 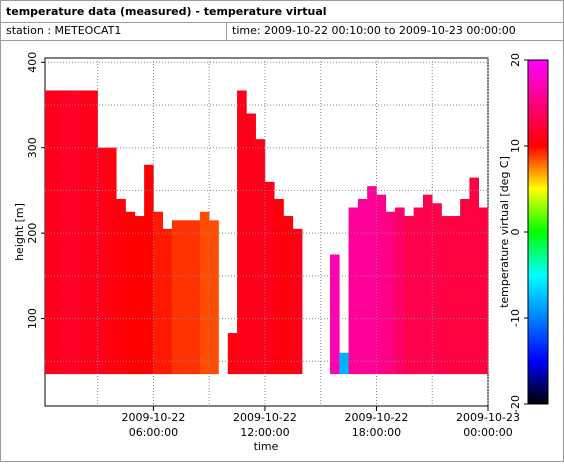 I want to click on x-tick-label: 2009-10-22 12:00:00, so click(x=265, y=425).